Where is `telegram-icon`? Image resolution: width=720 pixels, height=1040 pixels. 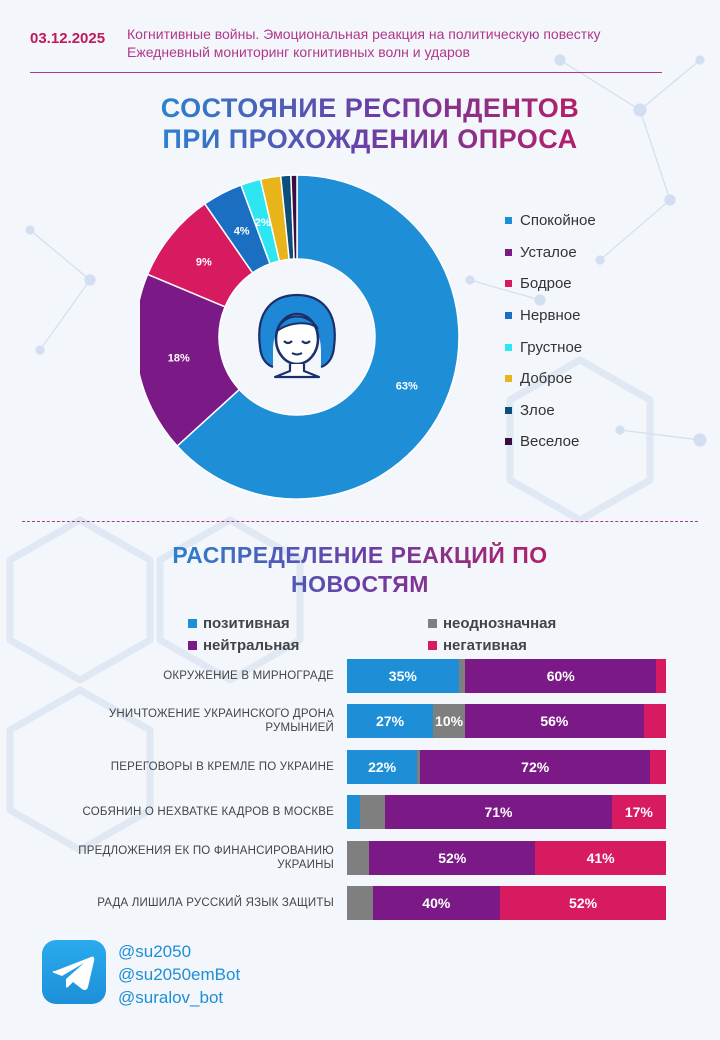 telegram-icon is located at coordinates (74, 972).